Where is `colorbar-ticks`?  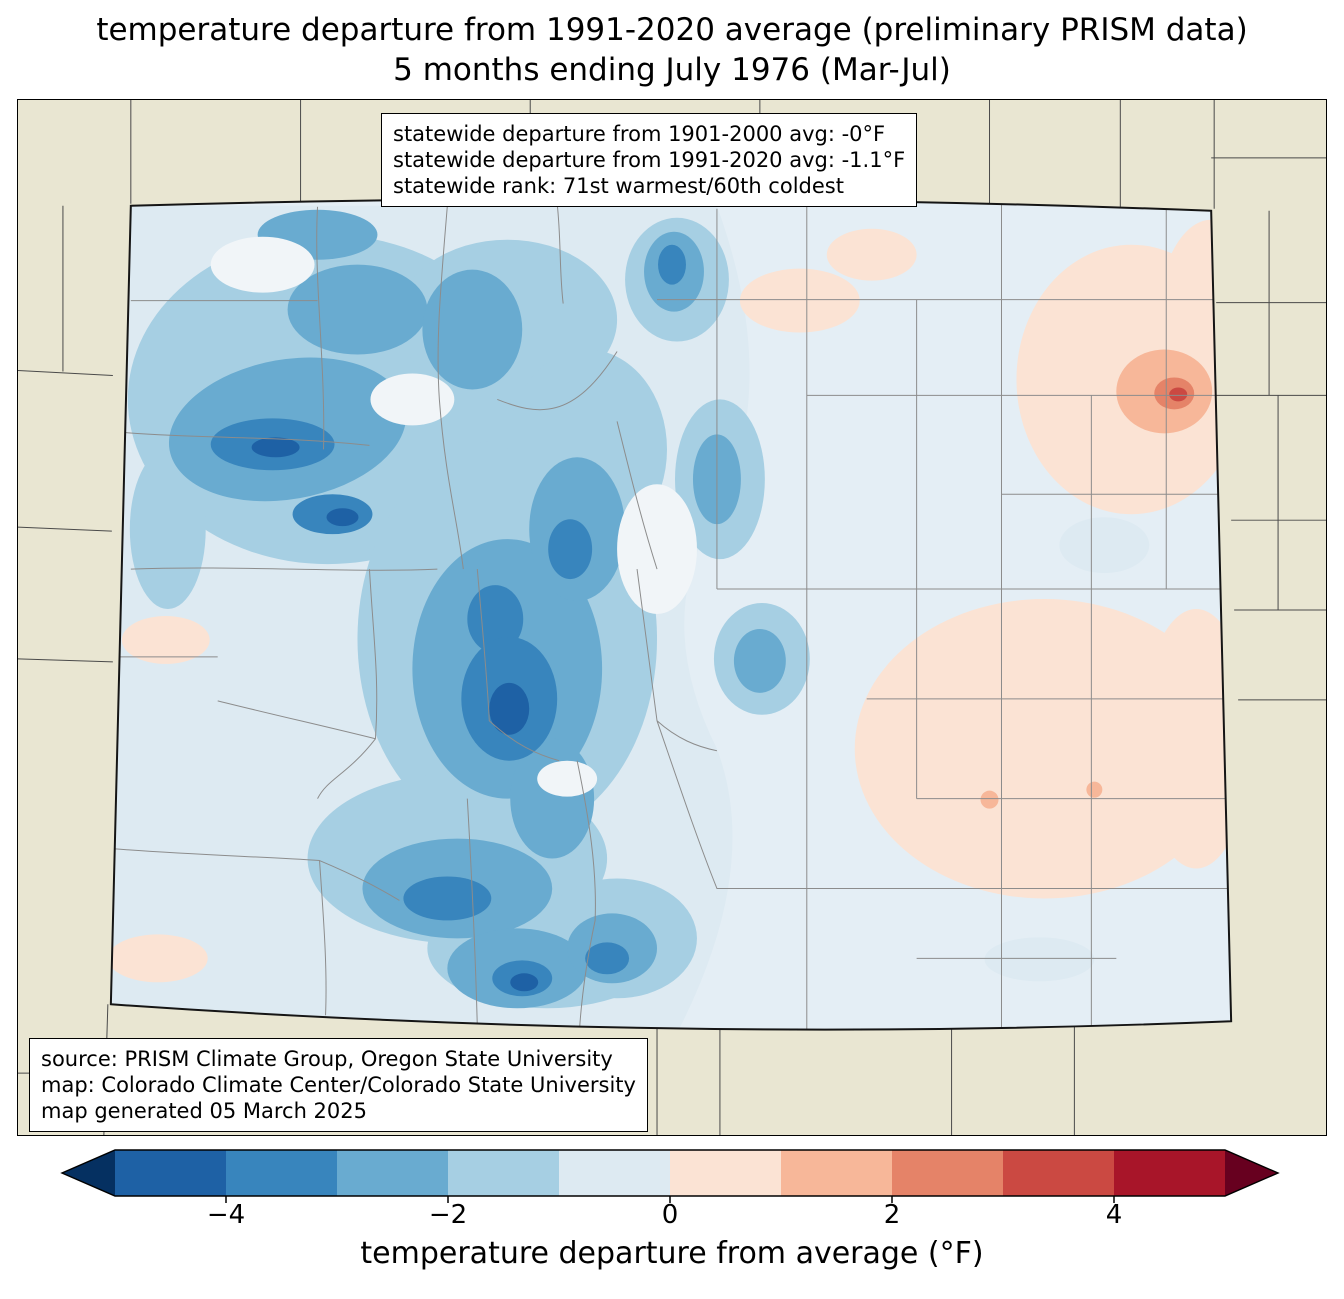 colorbar-ticks is located at coordinates (670, 1199).